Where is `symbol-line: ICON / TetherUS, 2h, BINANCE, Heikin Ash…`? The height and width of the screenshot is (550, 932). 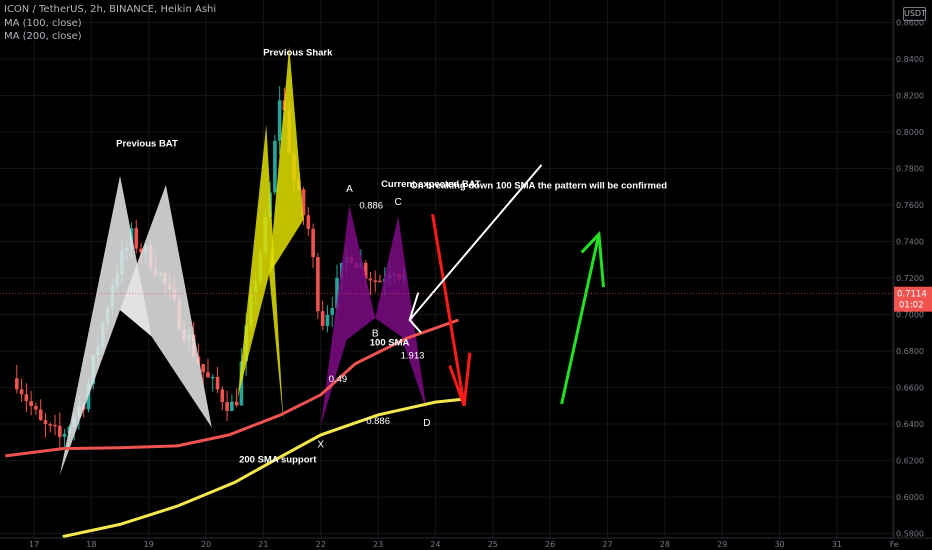 symbol-line: ICON / TetherUS, 2h, BINANCE, Heikin Ash… is located at coordinates (110, 9).